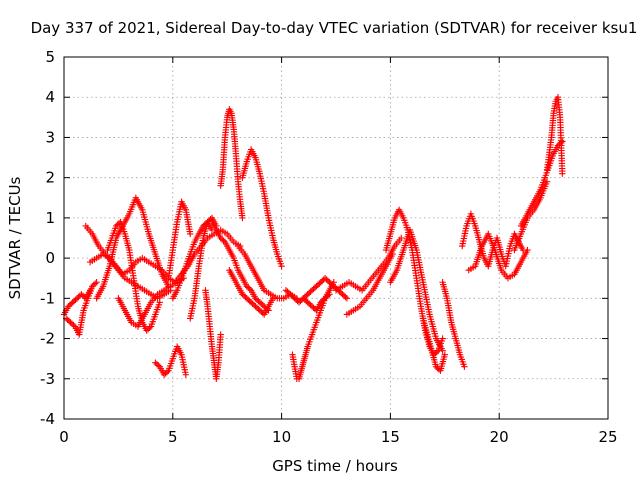  I want to click on x-tick-label: 25, so click(607, 437).